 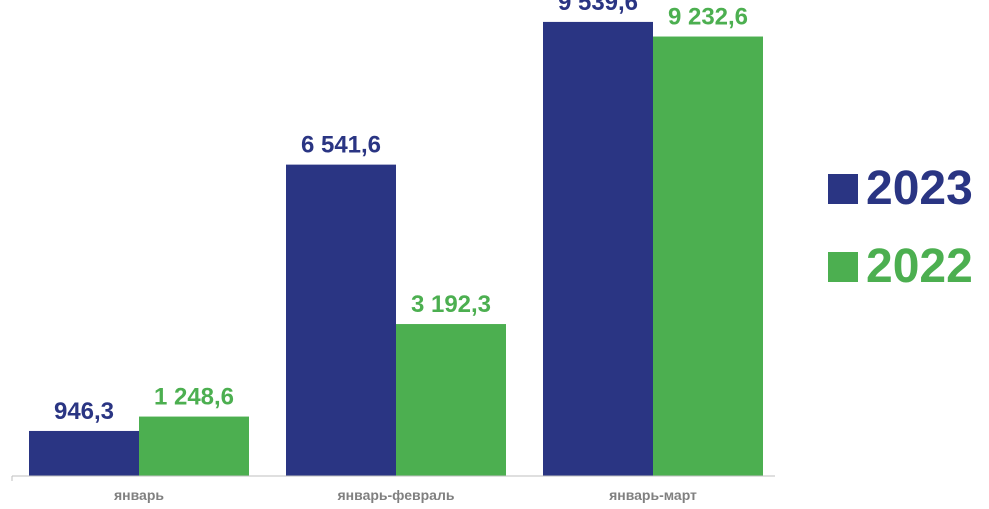 I want to click on legend: 2023 2022, so click(x=900, y=228).